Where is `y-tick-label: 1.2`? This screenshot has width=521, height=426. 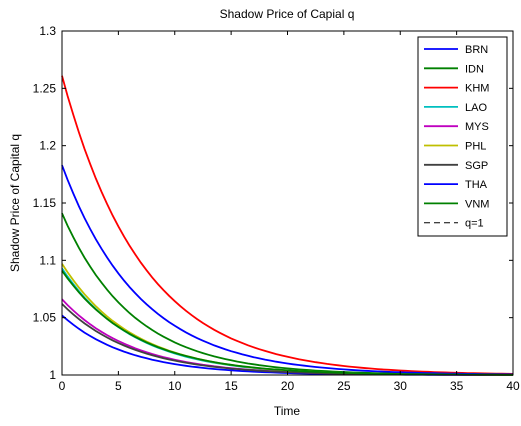
y-tick-label: 1.2 is located at coordinates (47, 146).